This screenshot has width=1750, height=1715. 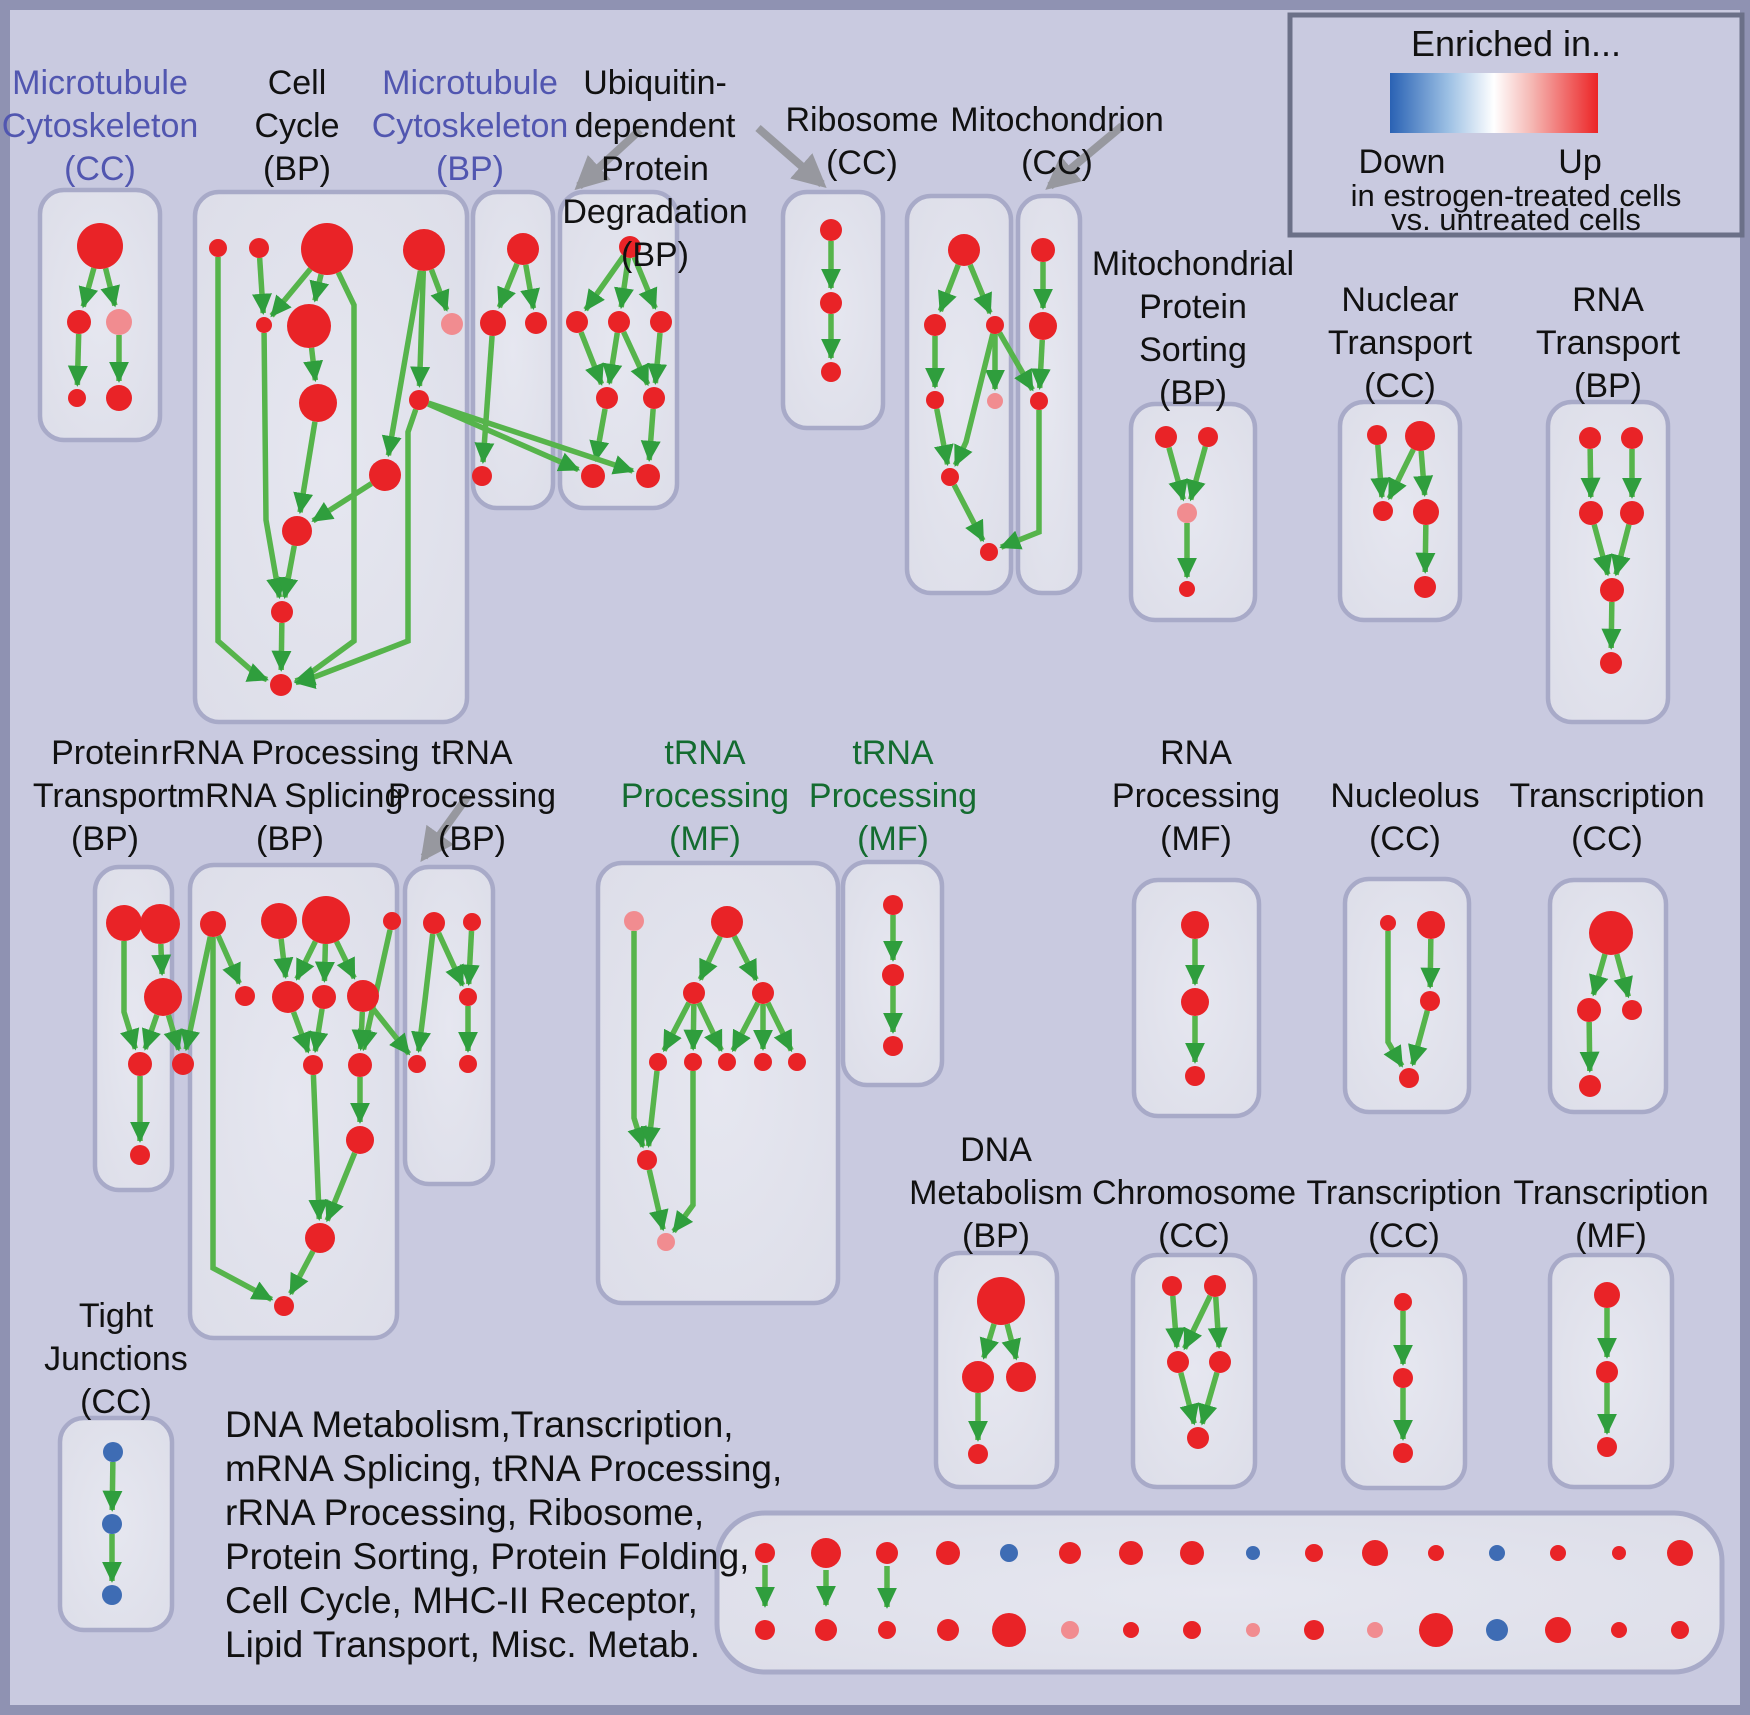 What do you see at coordinates (1196, 839) in the screenshot?
I see `cluster-label-rna-processing-mf: (MF)` at bounding box center [1196, 839].